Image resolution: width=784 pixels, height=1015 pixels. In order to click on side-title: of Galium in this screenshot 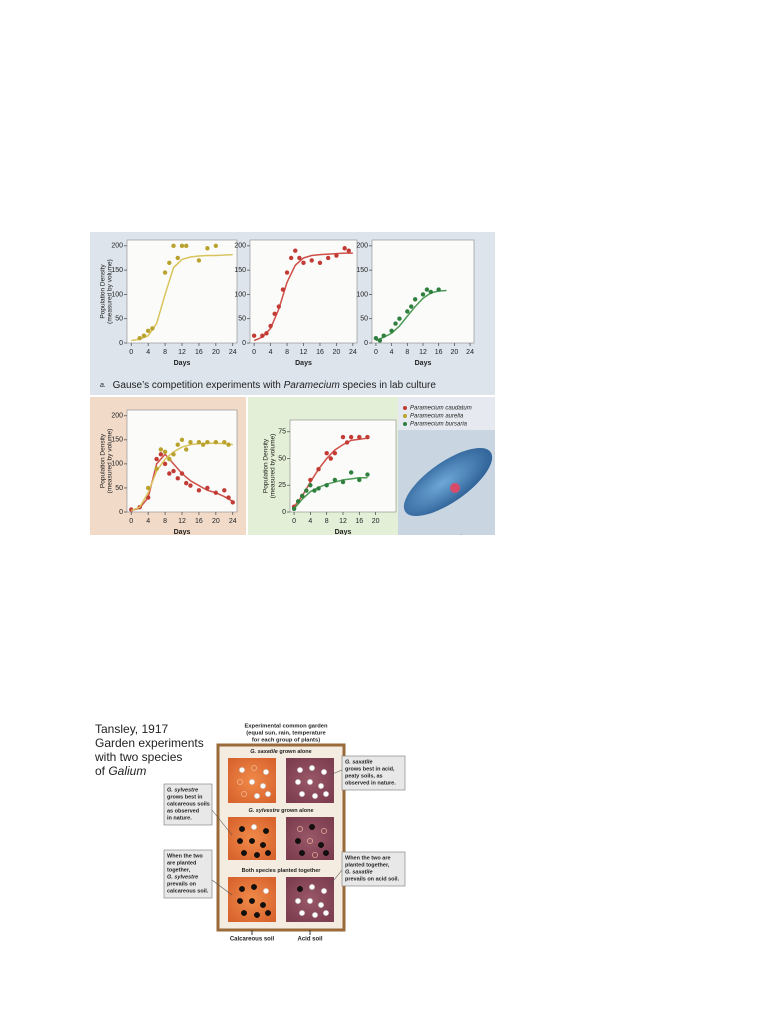, I will do `click(120, 771)`.